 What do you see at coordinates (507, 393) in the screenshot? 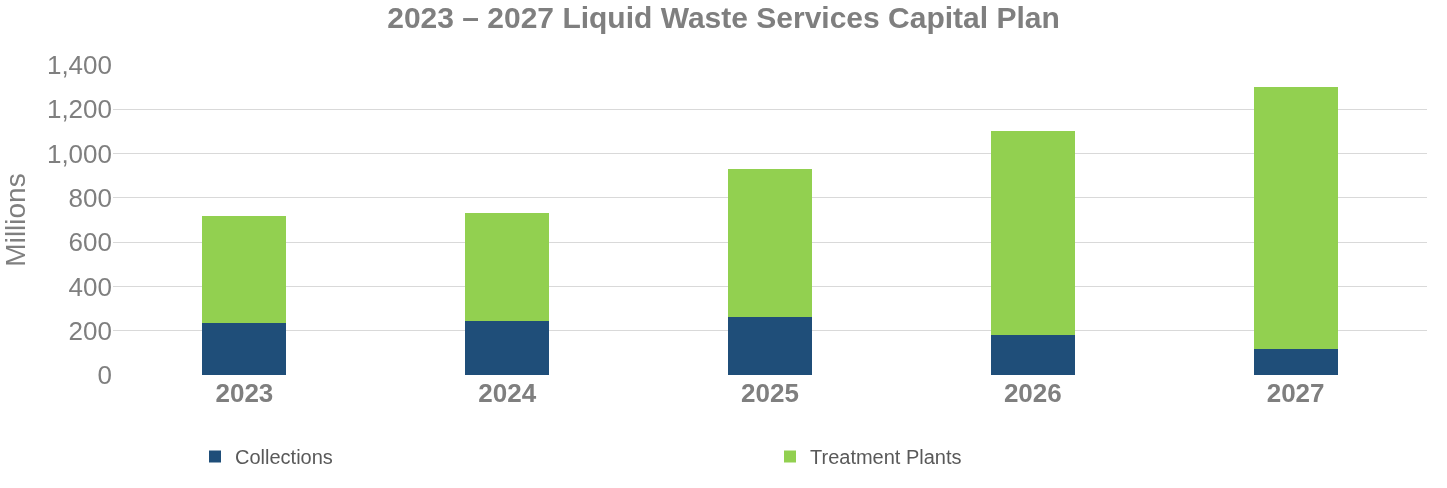
I see `x-tick-label: 2024` at bounding box center [507, 393].